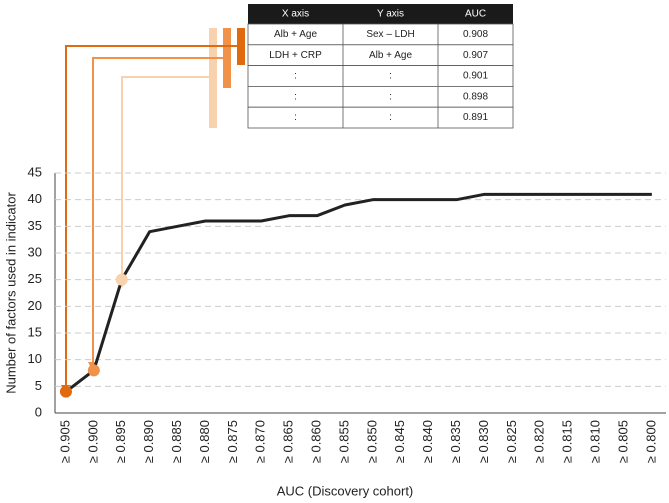 Image resolution: width=669 pixels, height=503 pixels. Describe the element at coordinates (455, 441) in the screenshot. I see `x-tick-label: ≥ 0.835` at that location.